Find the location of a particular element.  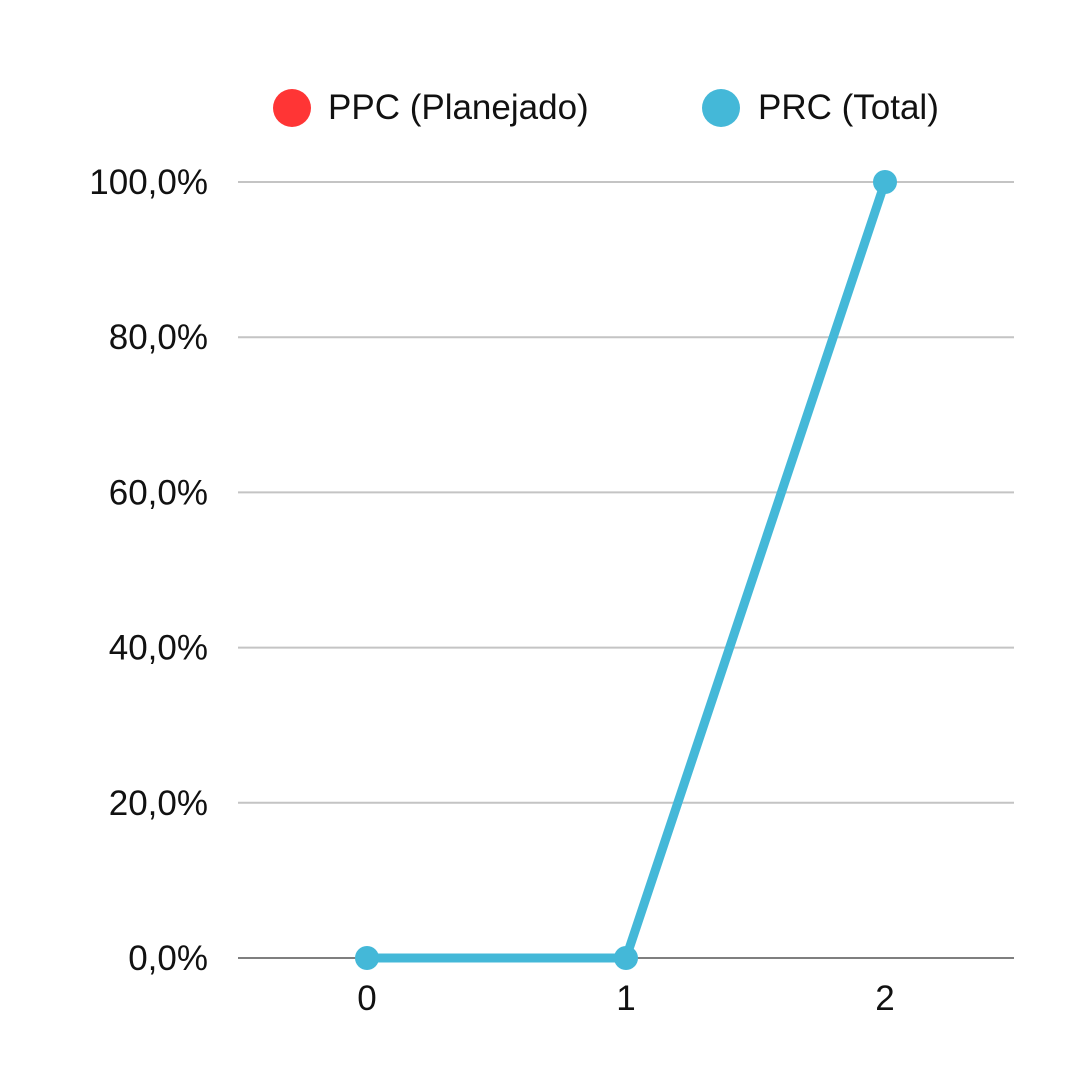

y-tick-label: 20,0% is located at coordinates (158, 803).